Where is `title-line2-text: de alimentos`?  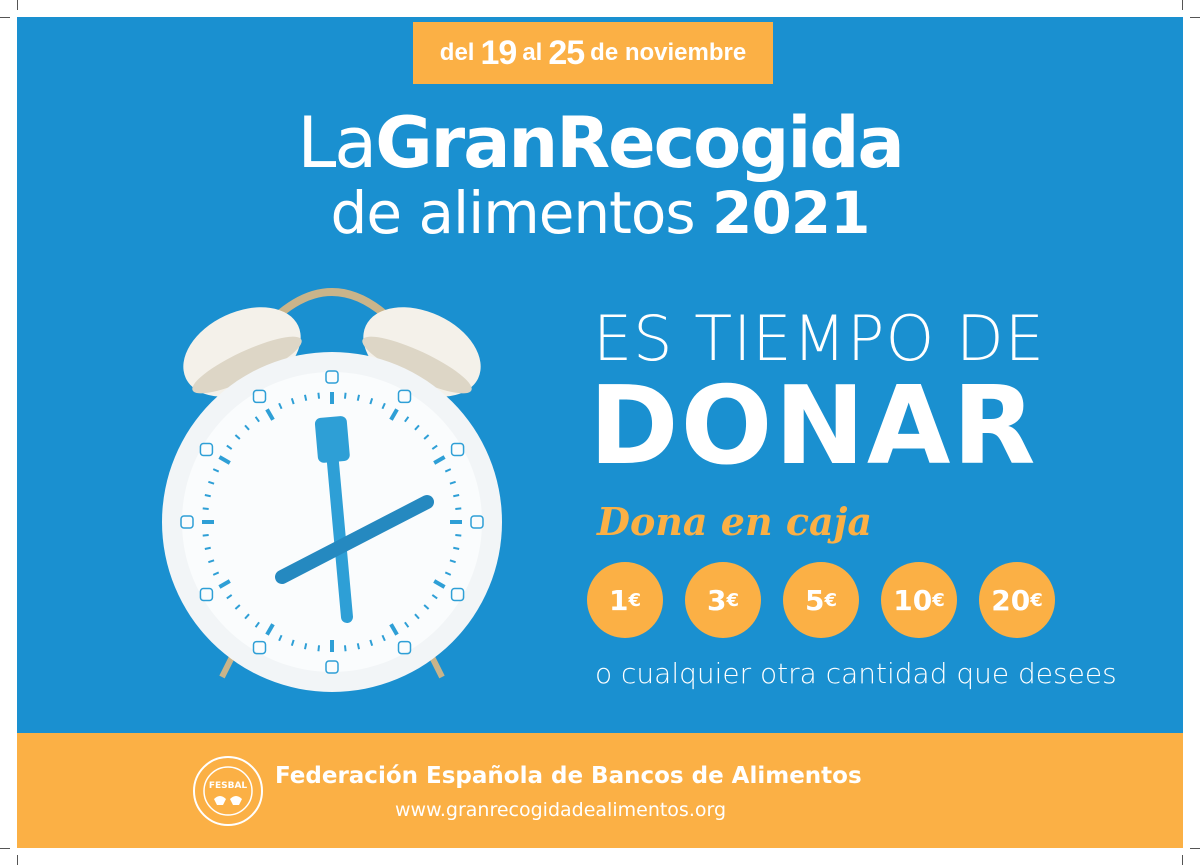
title-line2-text: de alimentos is located at coordinates (513, 213).